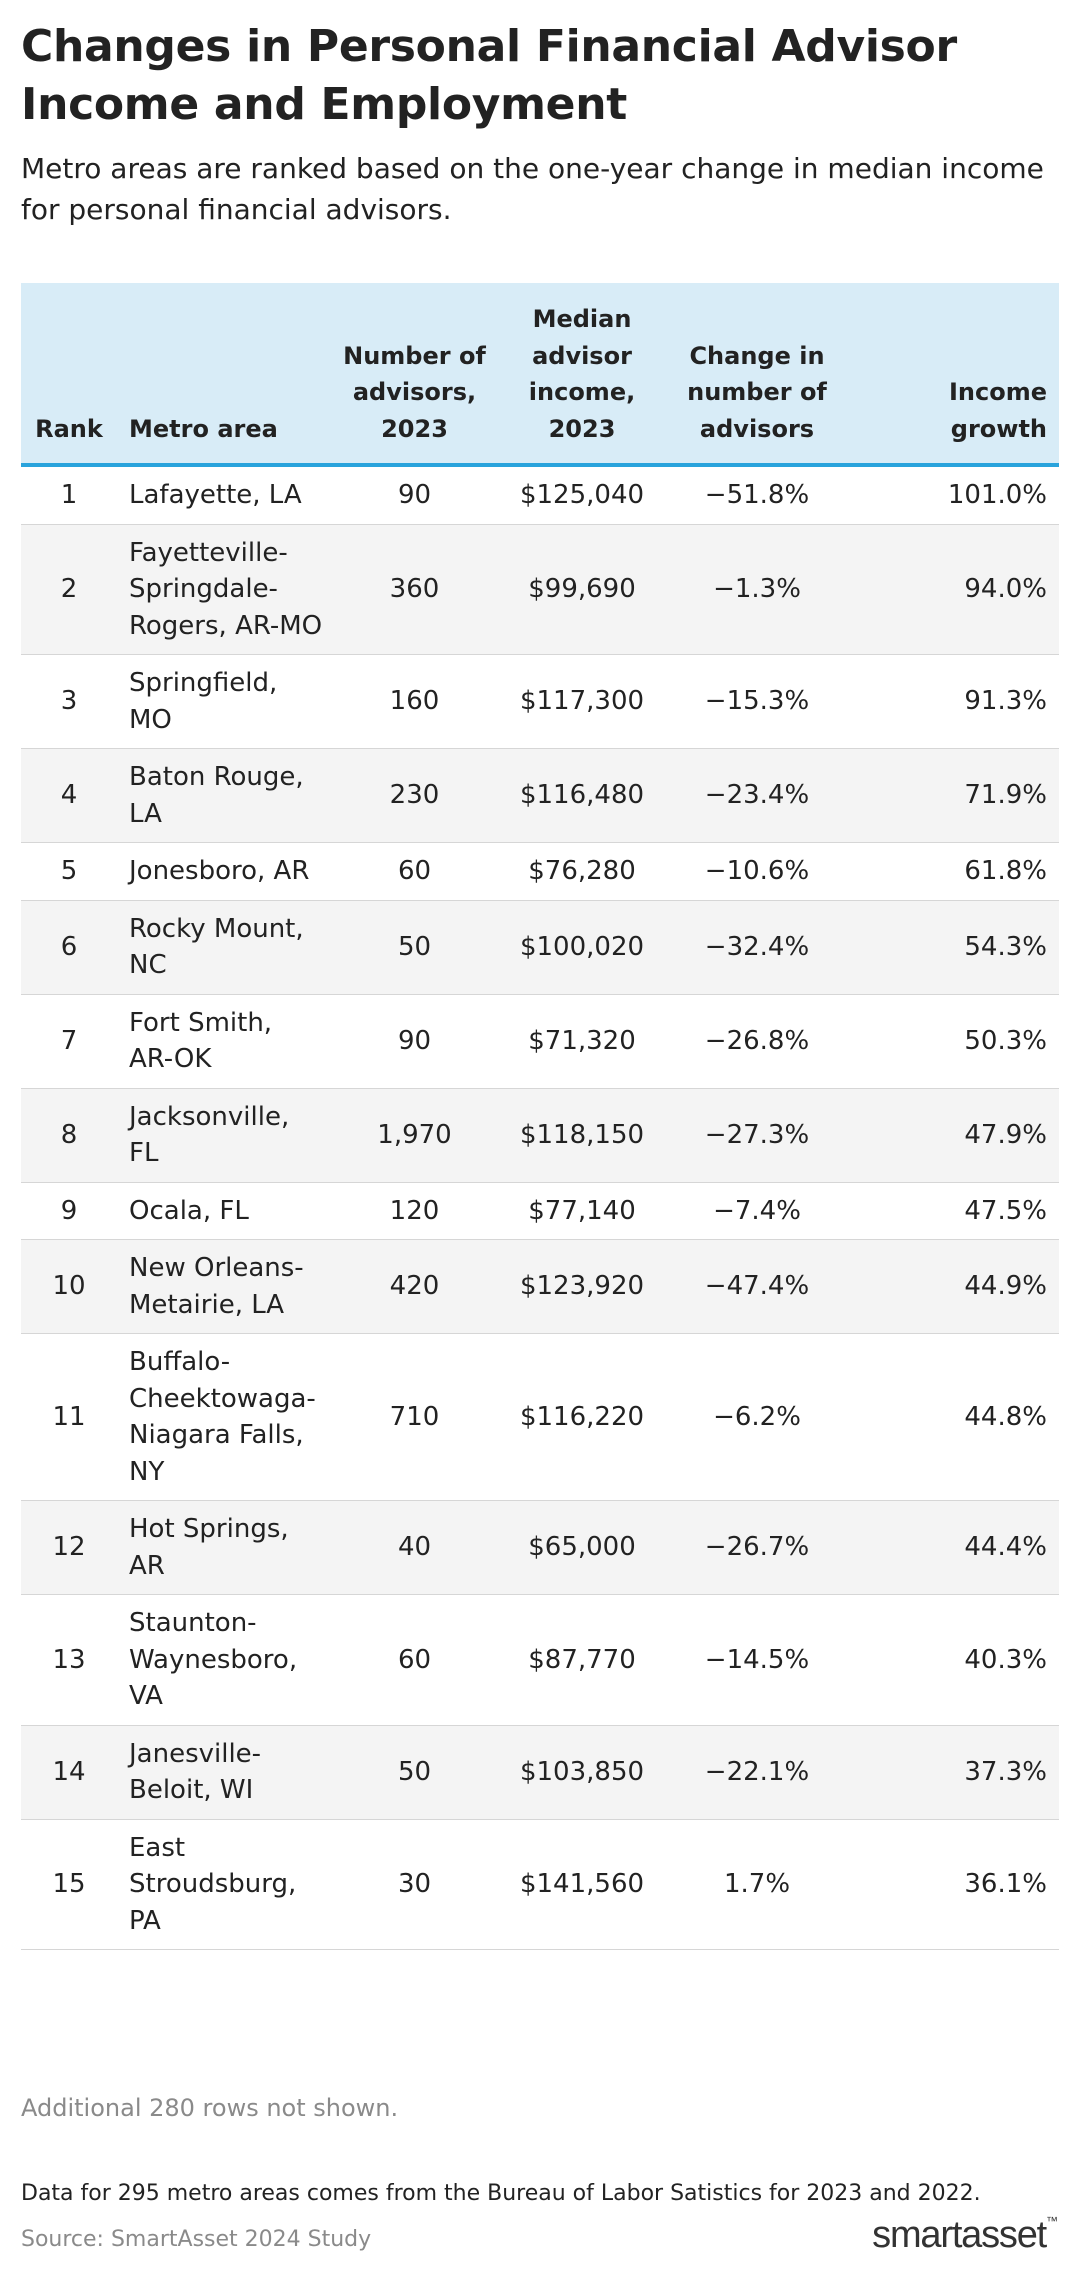  What do you see at coordinates (213, 1884) in the screenshot?
I see `metro-area-cell: East Stroudsburg, PA` at bounding box center [213, 1884].